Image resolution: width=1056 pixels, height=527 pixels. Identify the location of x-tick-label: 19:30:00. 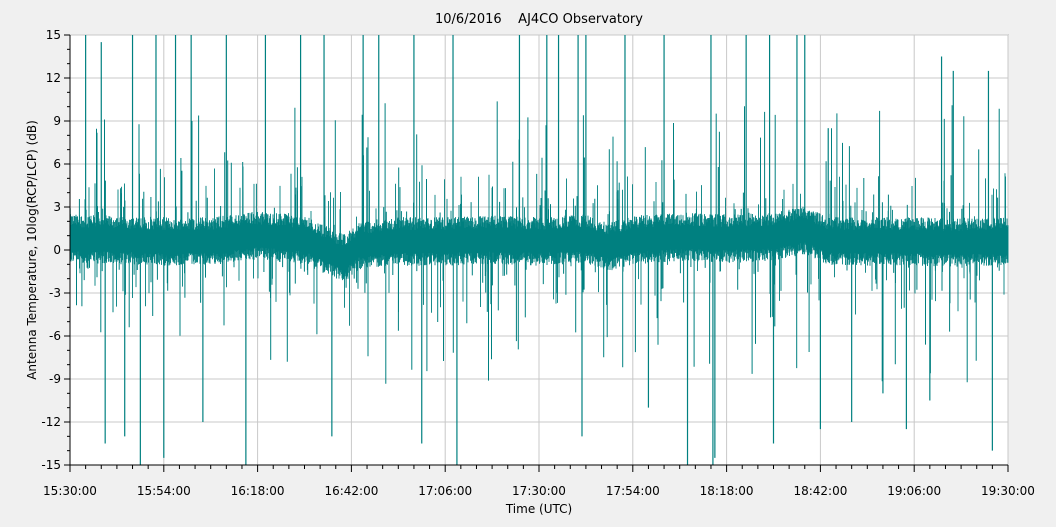
(1008, 491).